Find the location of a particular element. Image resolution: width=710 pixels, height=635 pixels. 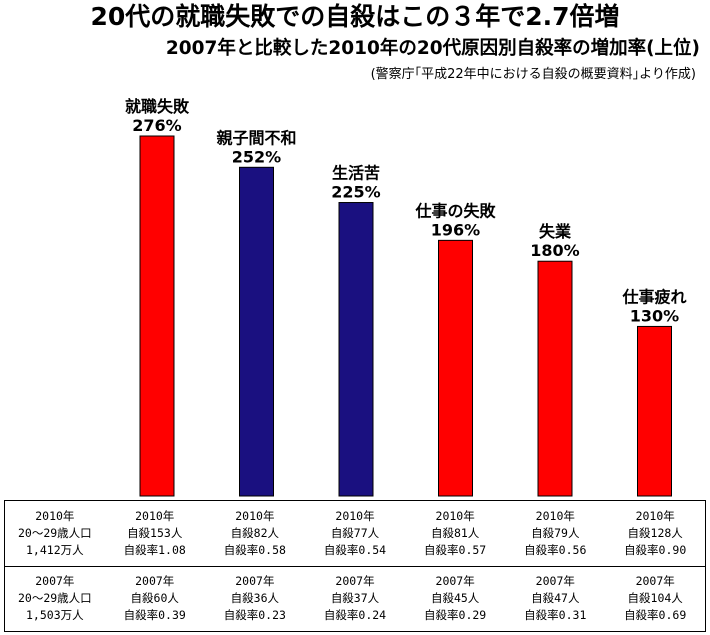

bar-category-label: 親子間不和 is located at coordinates (256, 137).